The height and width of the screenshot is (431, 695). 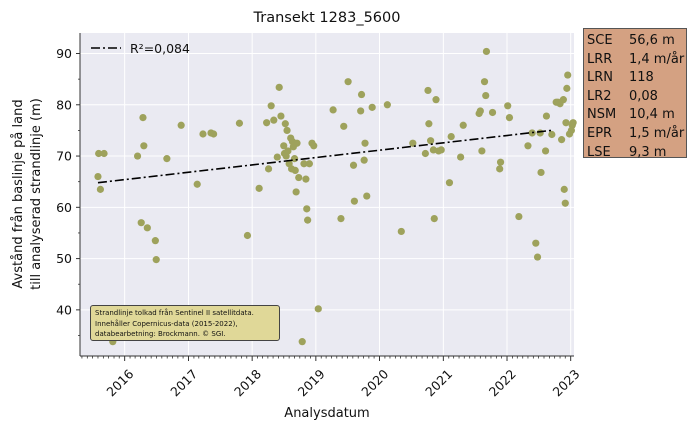 What do you see at coordinates (657, 59) in the screenshot?
I see `stat-value: 1,4 m/år` at bounding box center [657, 59].